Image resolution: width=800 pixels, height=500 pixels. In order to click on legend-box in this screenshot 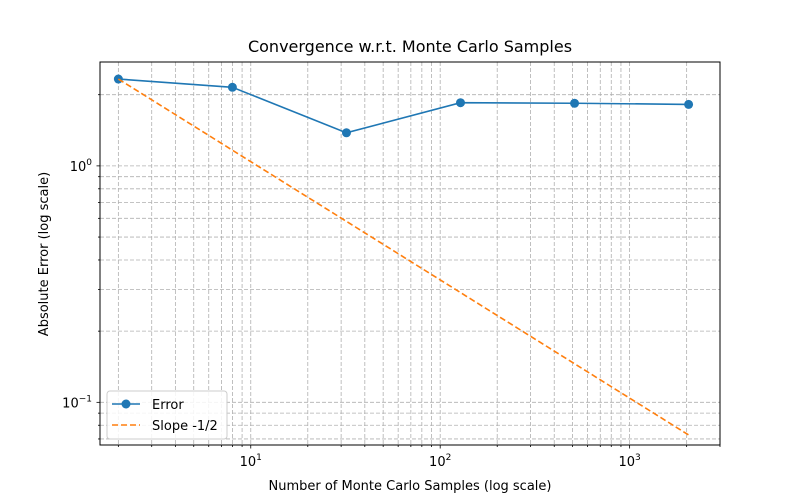, I will do `click(167, 415)`.